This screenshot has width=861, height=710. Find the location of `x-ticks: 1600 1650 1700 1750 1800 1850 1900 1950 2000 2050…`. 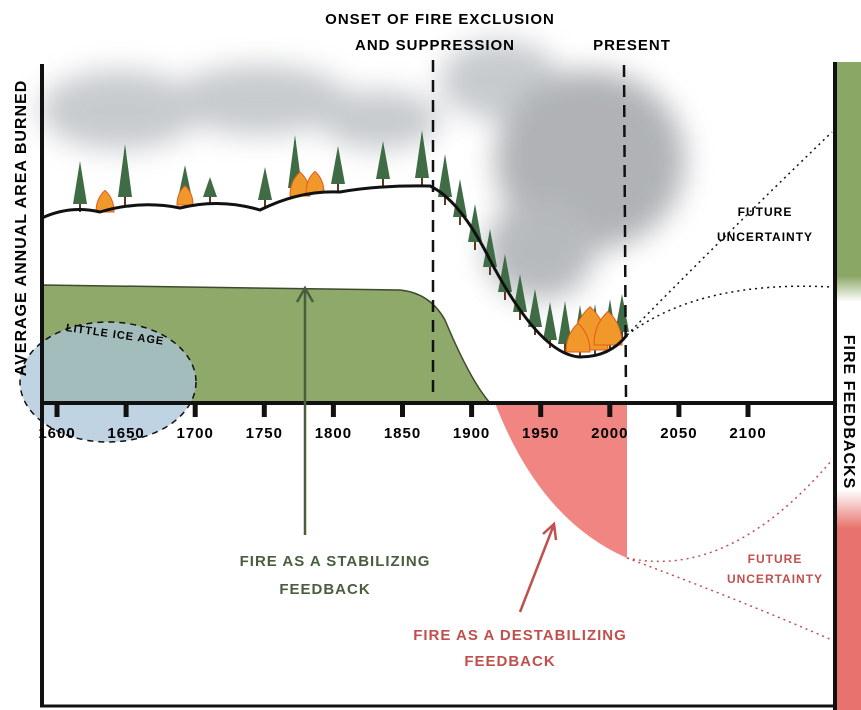

x-ticks: 1600 1650 1700 1750 1800 1850 1900 1950 2000 2050… is located at coordinates (402, 422).